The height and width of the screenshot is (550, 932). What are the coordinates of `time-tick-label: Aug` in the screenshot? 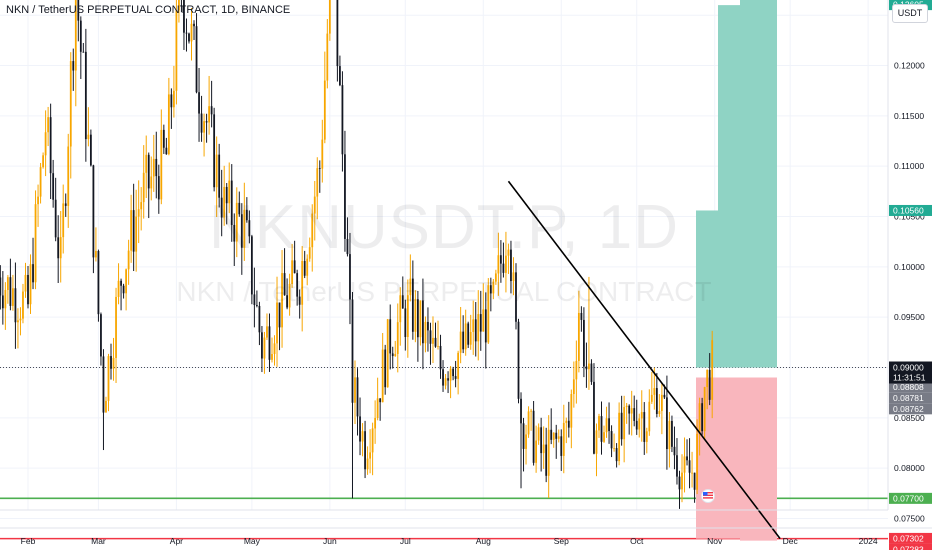 It's located at (483, 541).